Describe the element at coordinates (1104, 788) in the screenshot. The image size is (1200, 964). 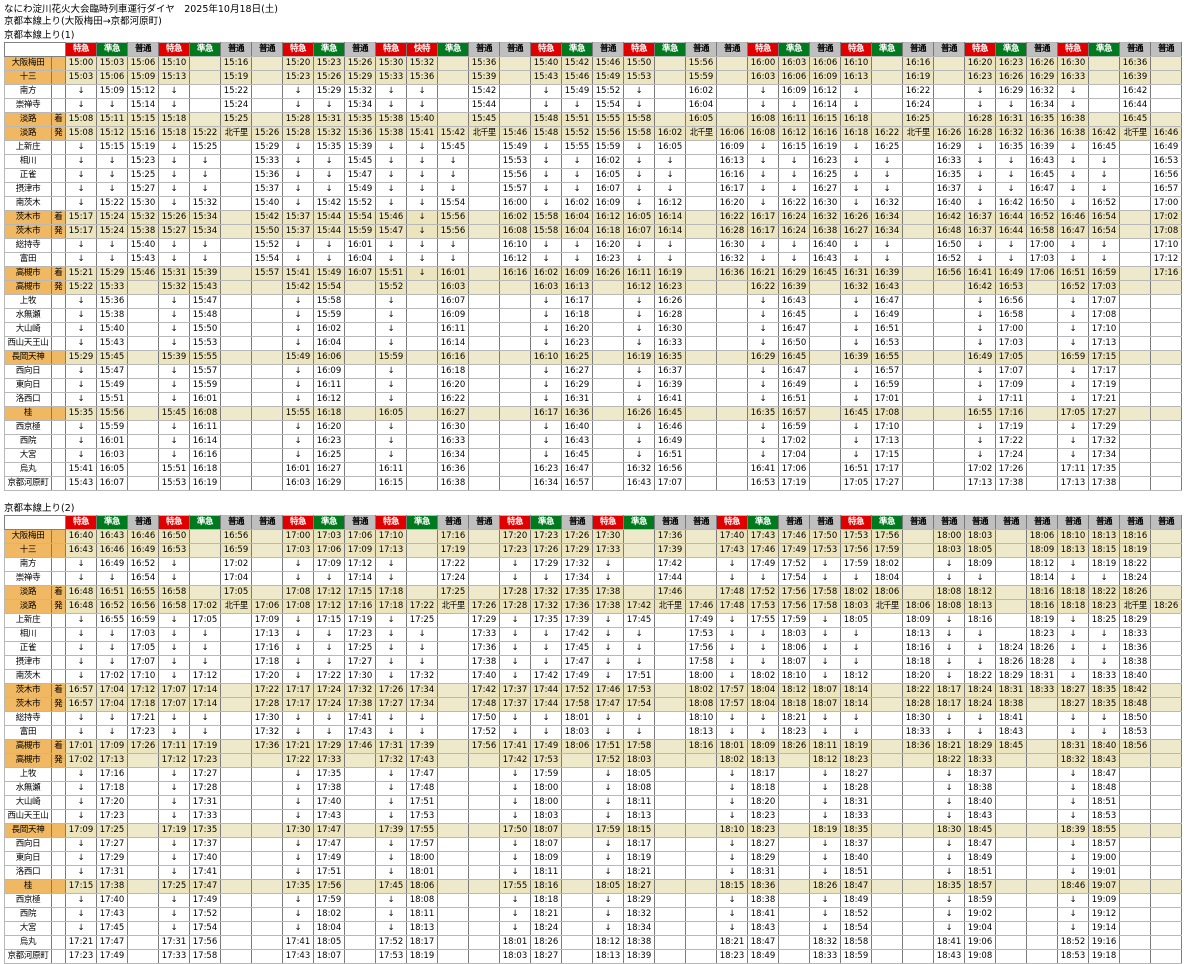
I see `time-cell: 18:48` at that location.